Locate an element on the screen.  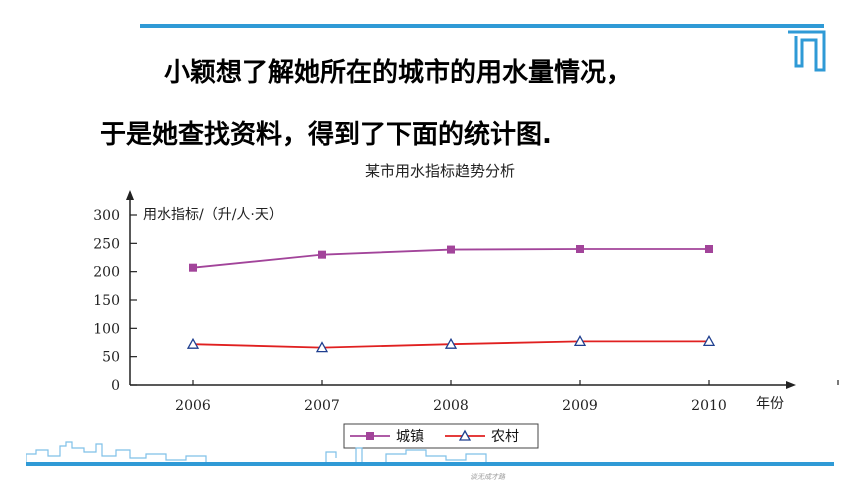
footer-note: 谈无成才路 is located at coordinates (487, 477).